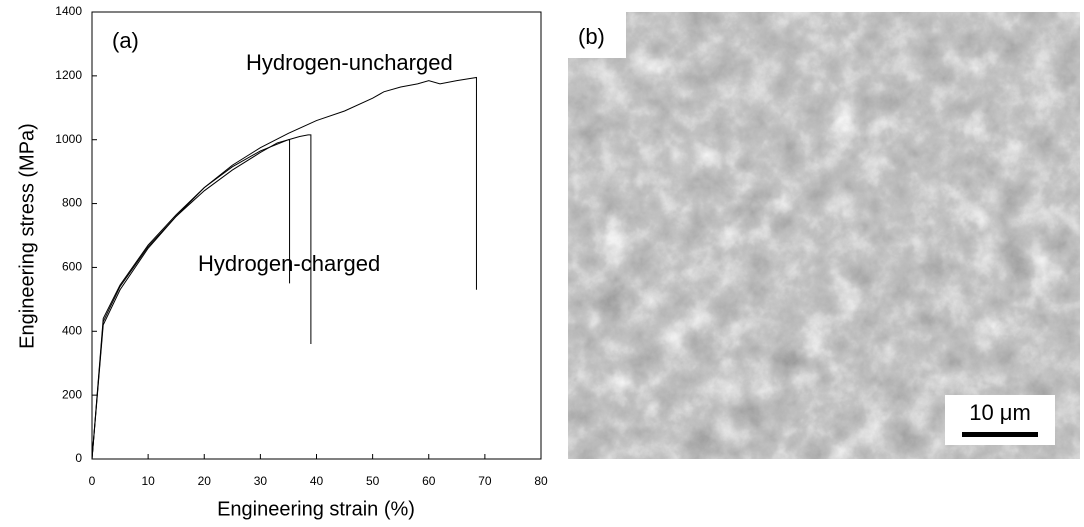 Image resolution: width=1084 pixels, height=527 pixels. What do you see at coordinates (72, 203) in the screenshot?
I see `y-tick-label: 800` at bounding box center [72, 203].